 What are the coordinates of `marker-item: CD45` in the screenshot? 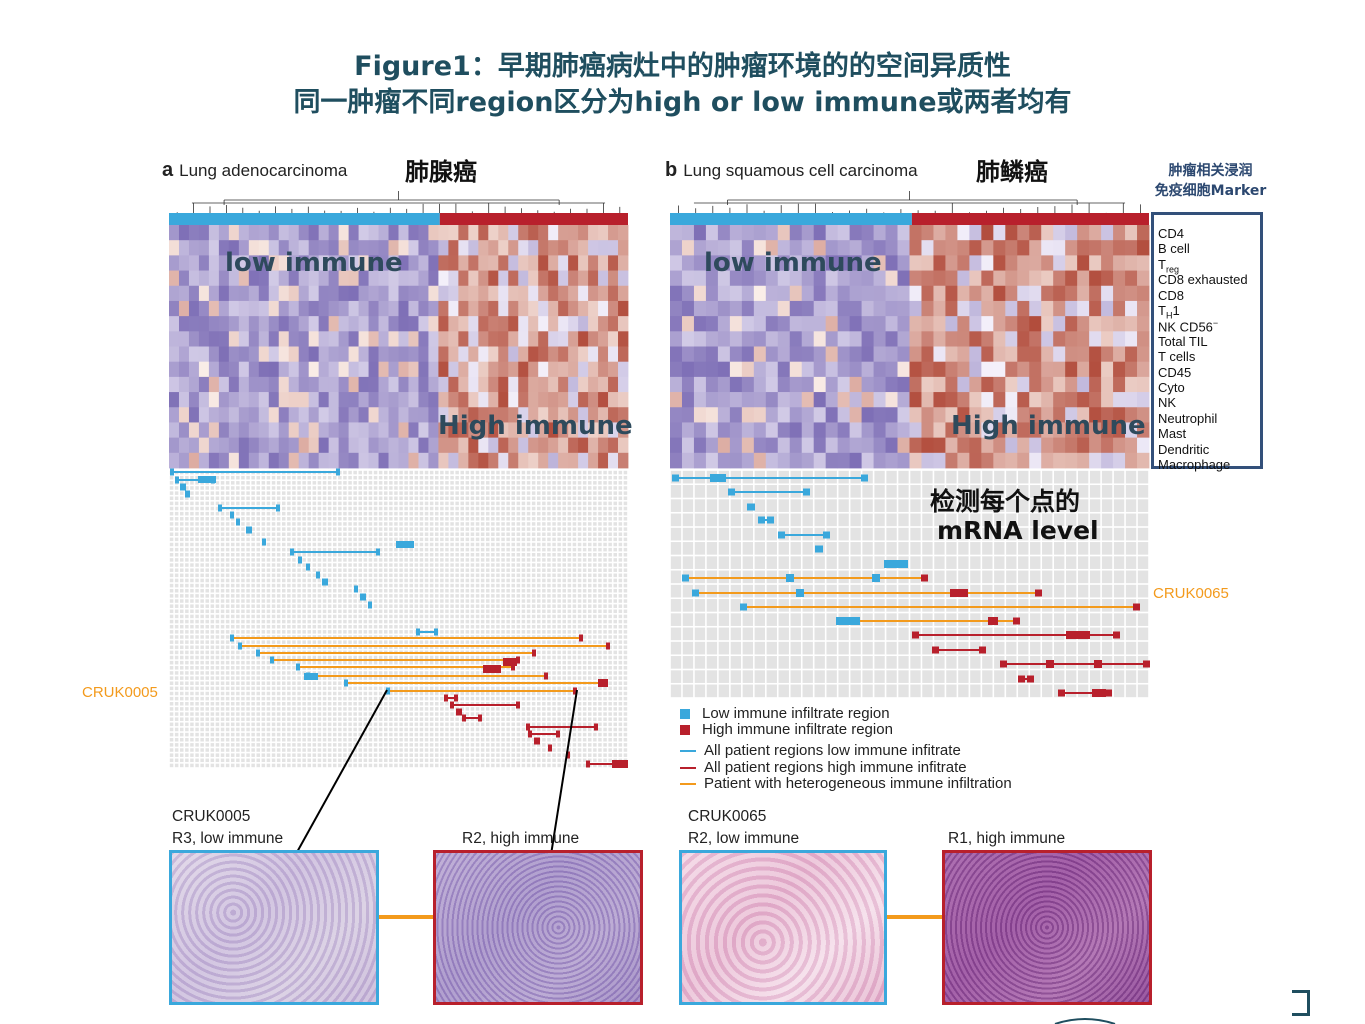 It's located at (1174, 372).